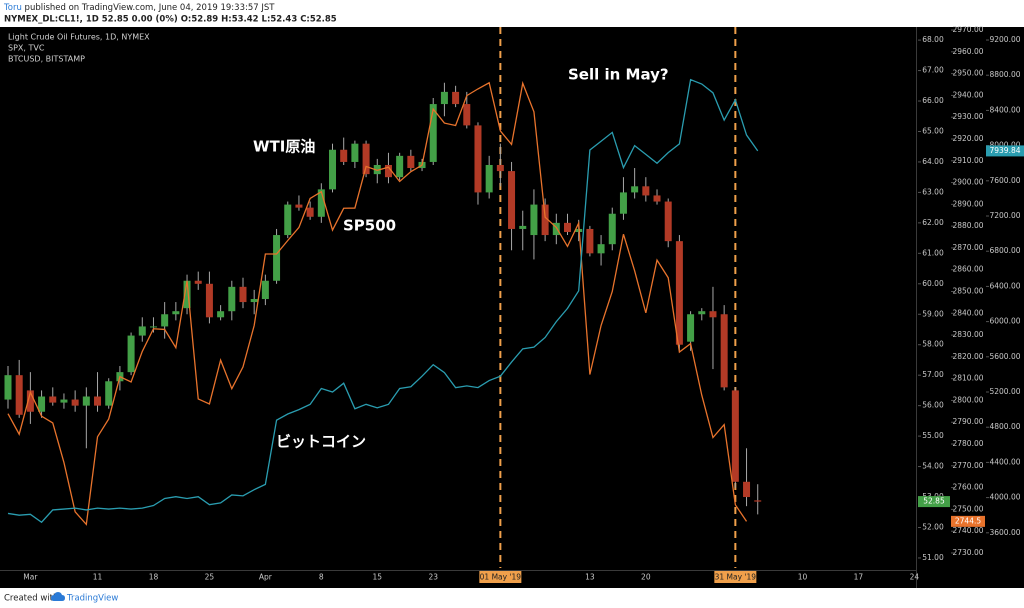 The width and height of the screenshot is (1024, 608). What do you see at coordinates (98, 577) in the screenshot?
I see `x-tick-label: 11` at bounding box center [98, 577].